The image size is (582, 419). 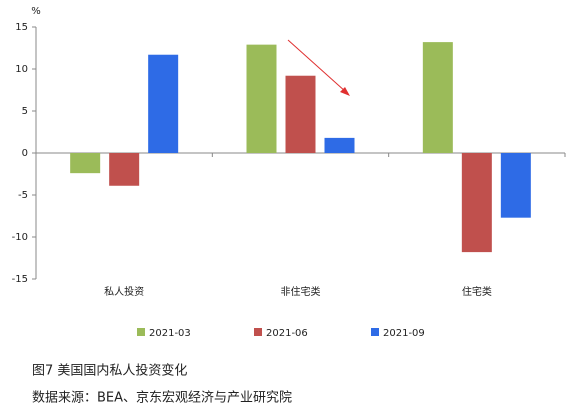 I want to click on x-tick-label: 非住宅类, so click(x=301, y=291).